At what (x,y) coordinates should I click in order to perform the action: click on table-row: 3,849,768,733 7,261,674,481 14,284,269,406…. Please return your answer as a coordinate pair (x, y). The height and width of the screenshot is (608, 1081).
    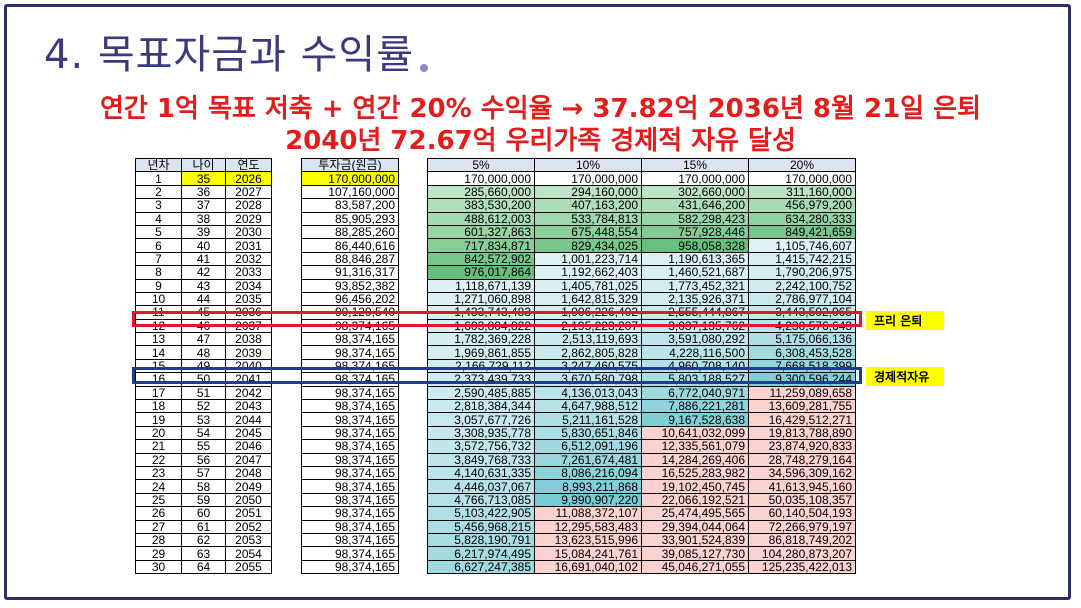
    Looking at the image, I should click on (641, 459).